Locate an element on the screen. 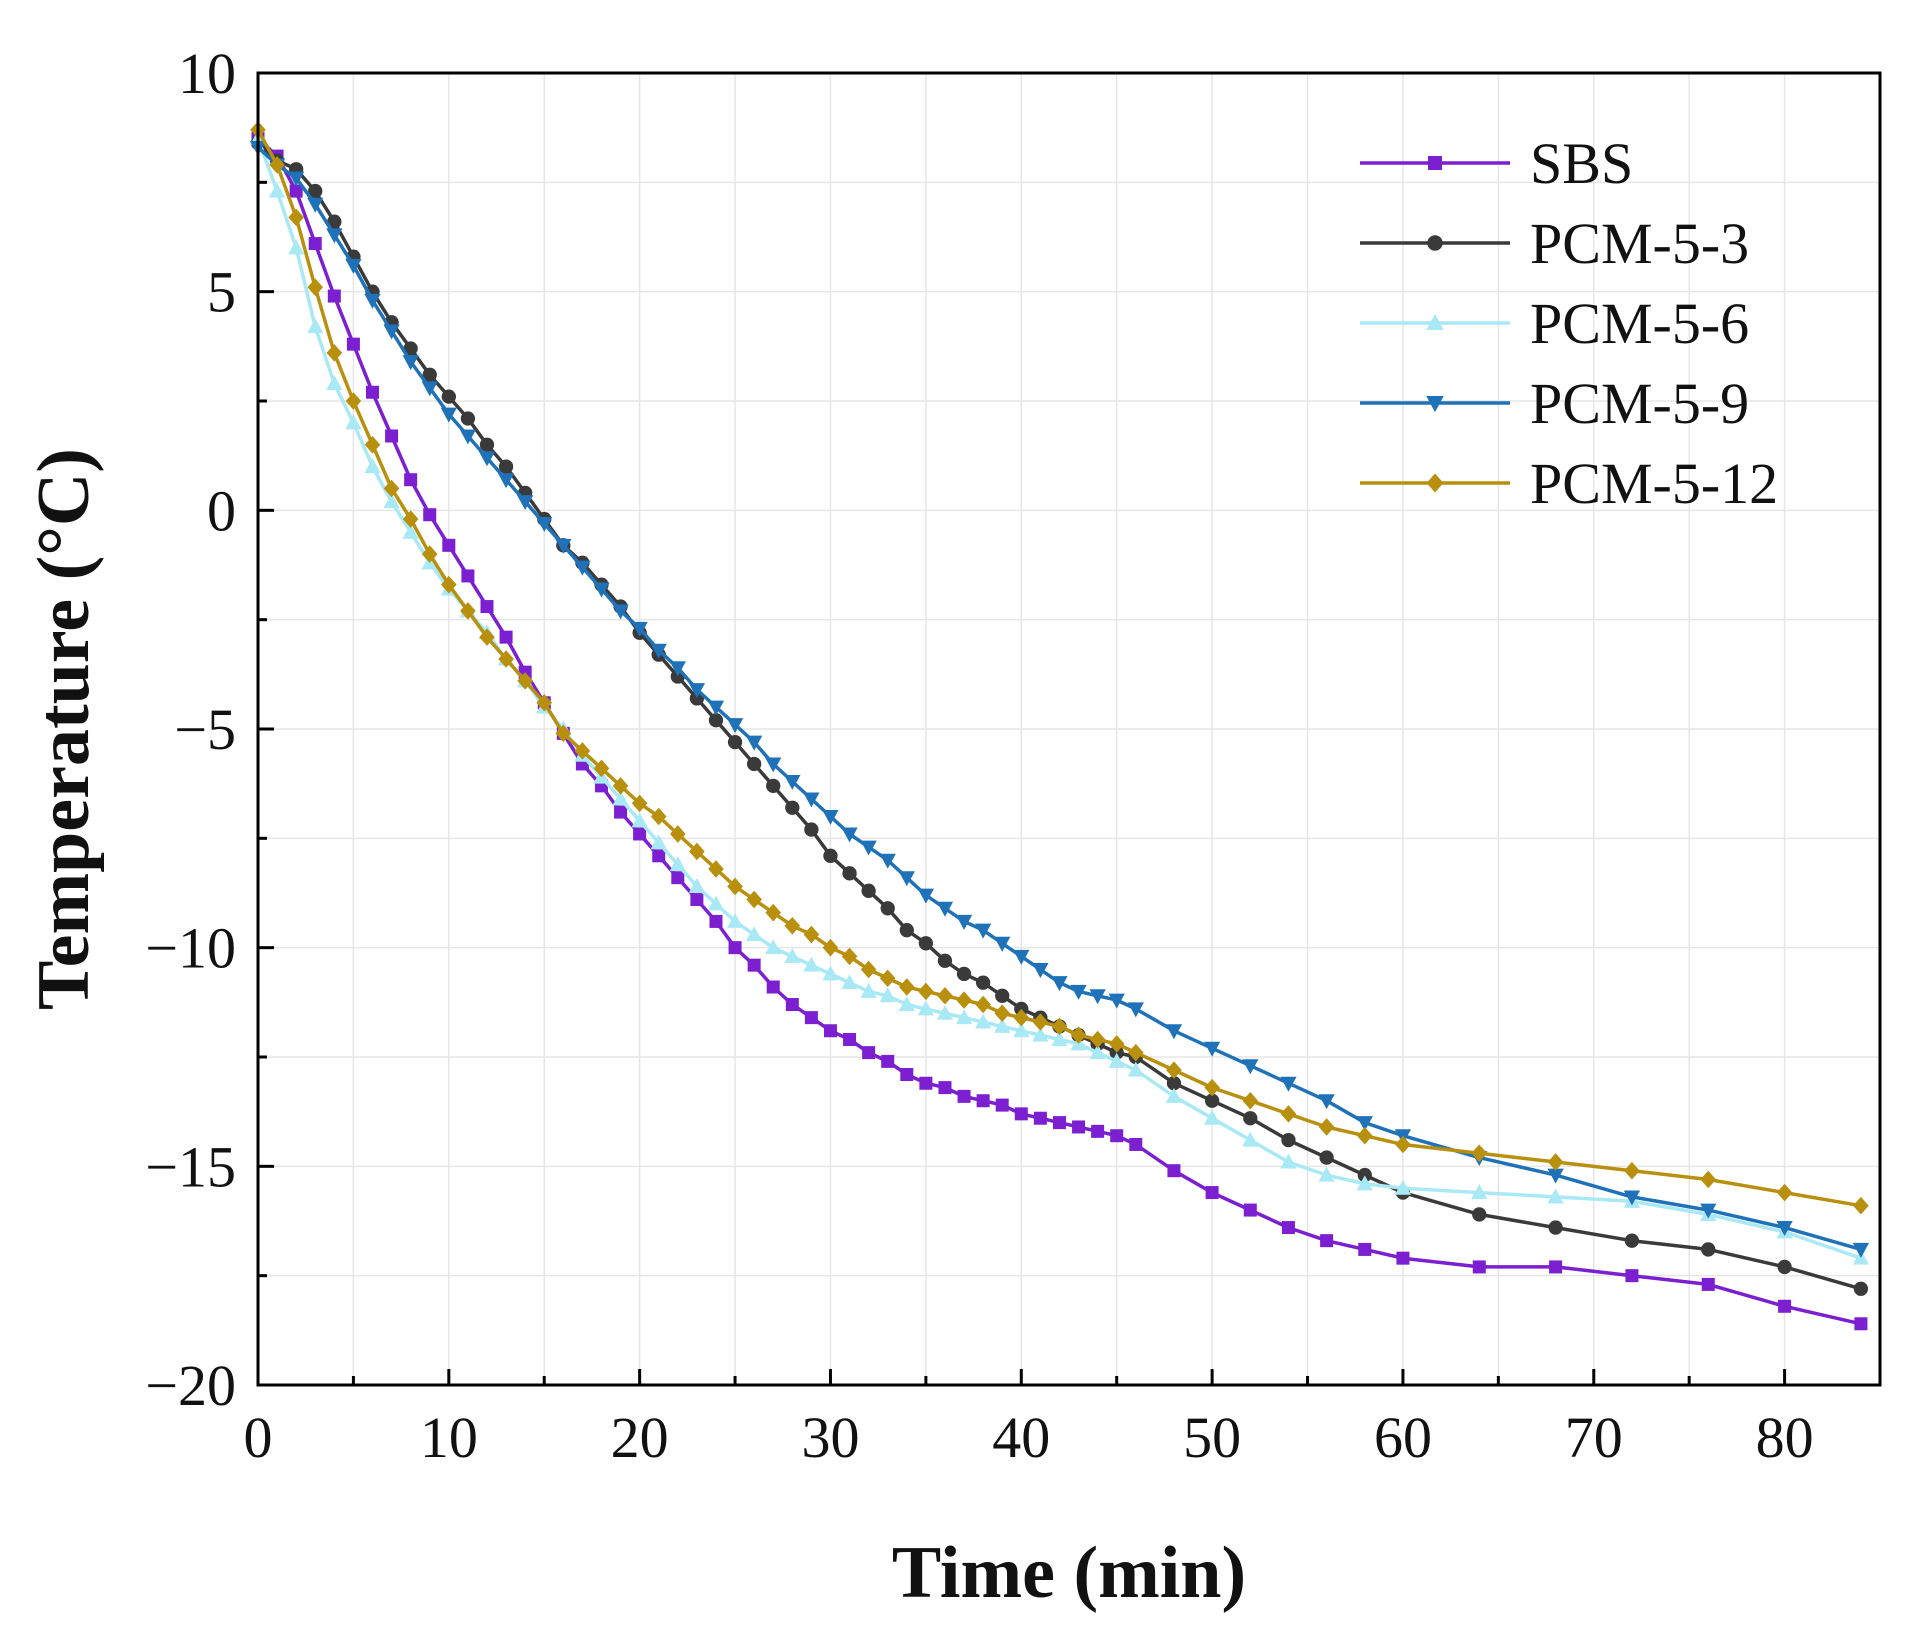 This screenshot has width=1910, height=1631. x-tick-label: 0 is located at coordinates (258, 1437).